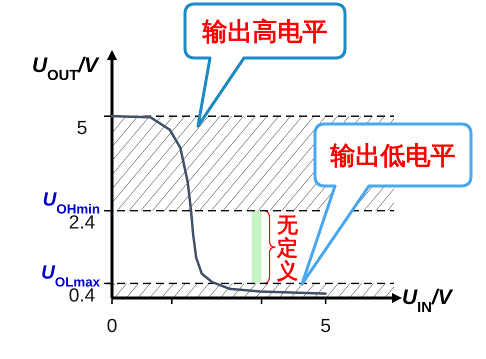 The width and height of the screenshot is (486, 359). Describe the element at coordinates (112, 326) in the screenshot. I see `x-tick-label: 0` at that location.